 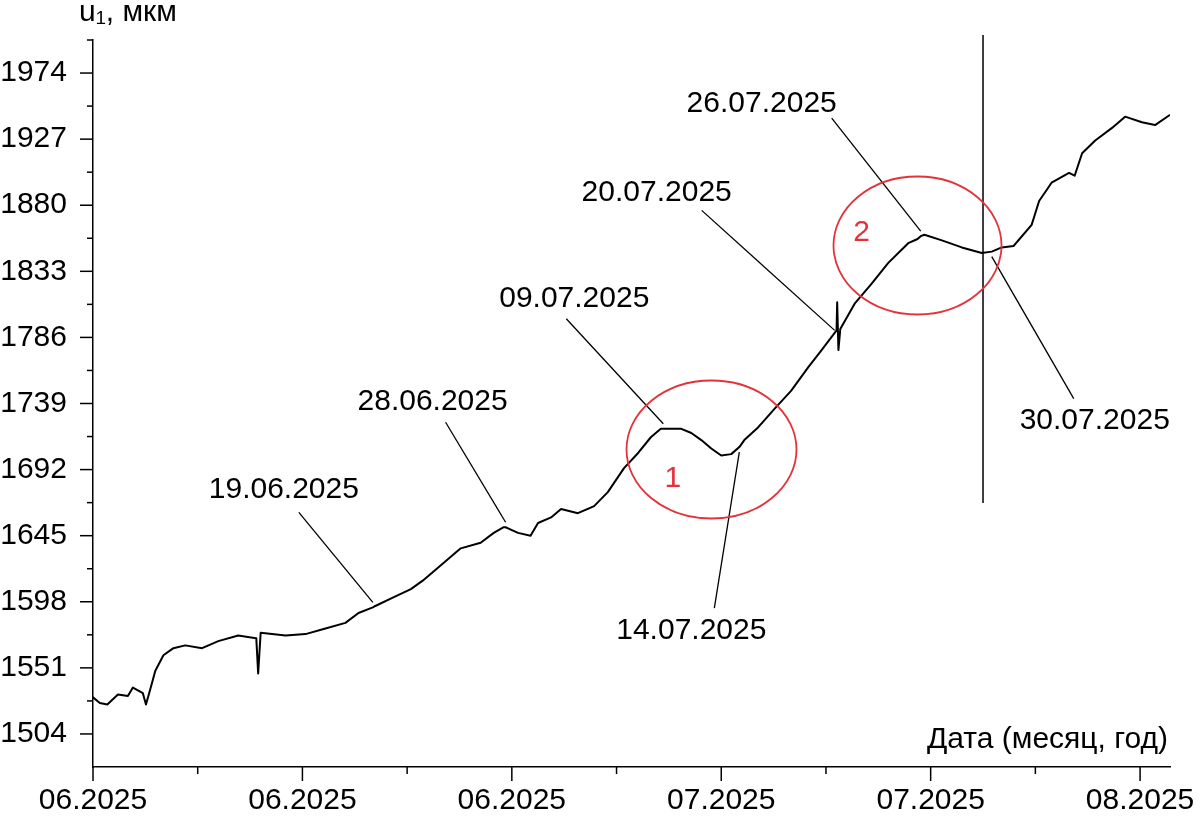 I want to click on annotation: 19.06.2025, so click(x=283, y=487).